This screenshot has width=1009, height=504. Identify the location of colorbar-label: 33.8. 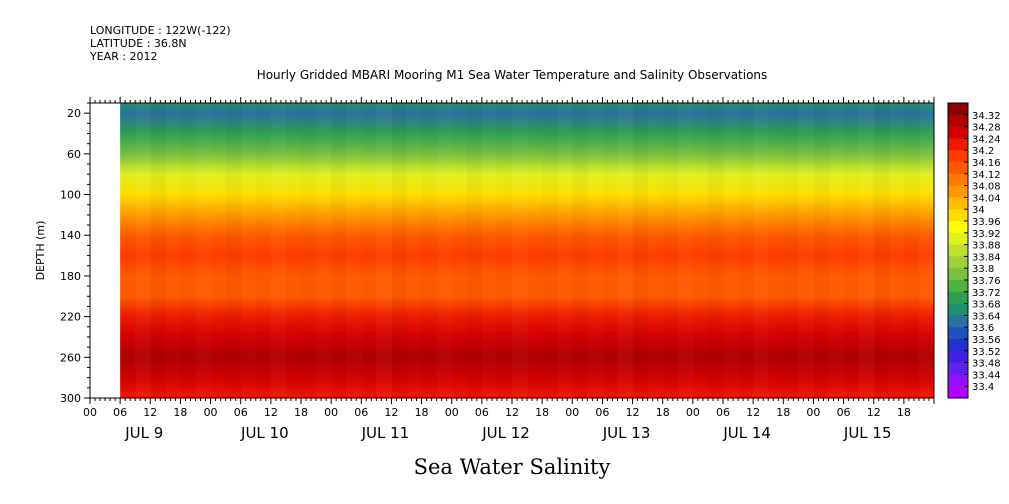
(983, 269).